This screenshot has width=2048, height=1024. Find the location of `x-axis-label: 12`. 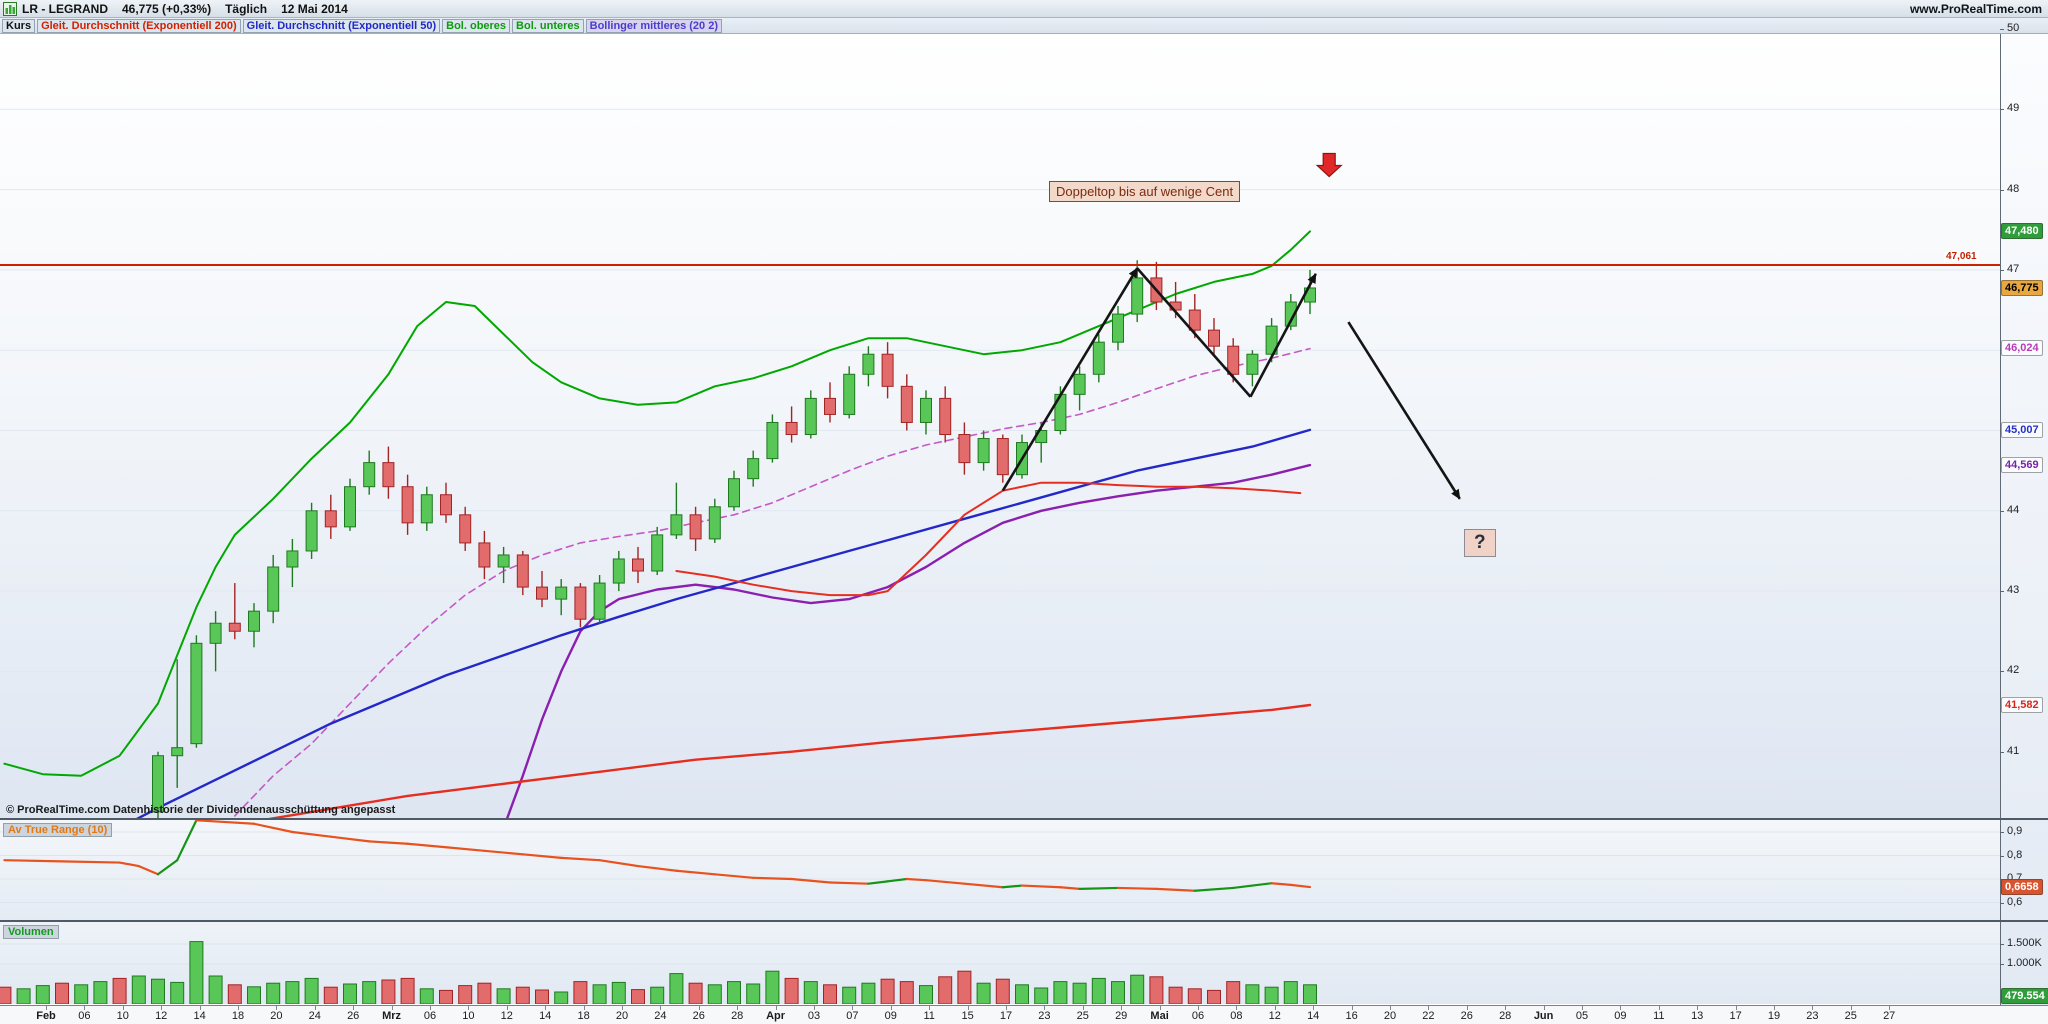

x-axis-label: 12 is located at coordinates (506, 1016).